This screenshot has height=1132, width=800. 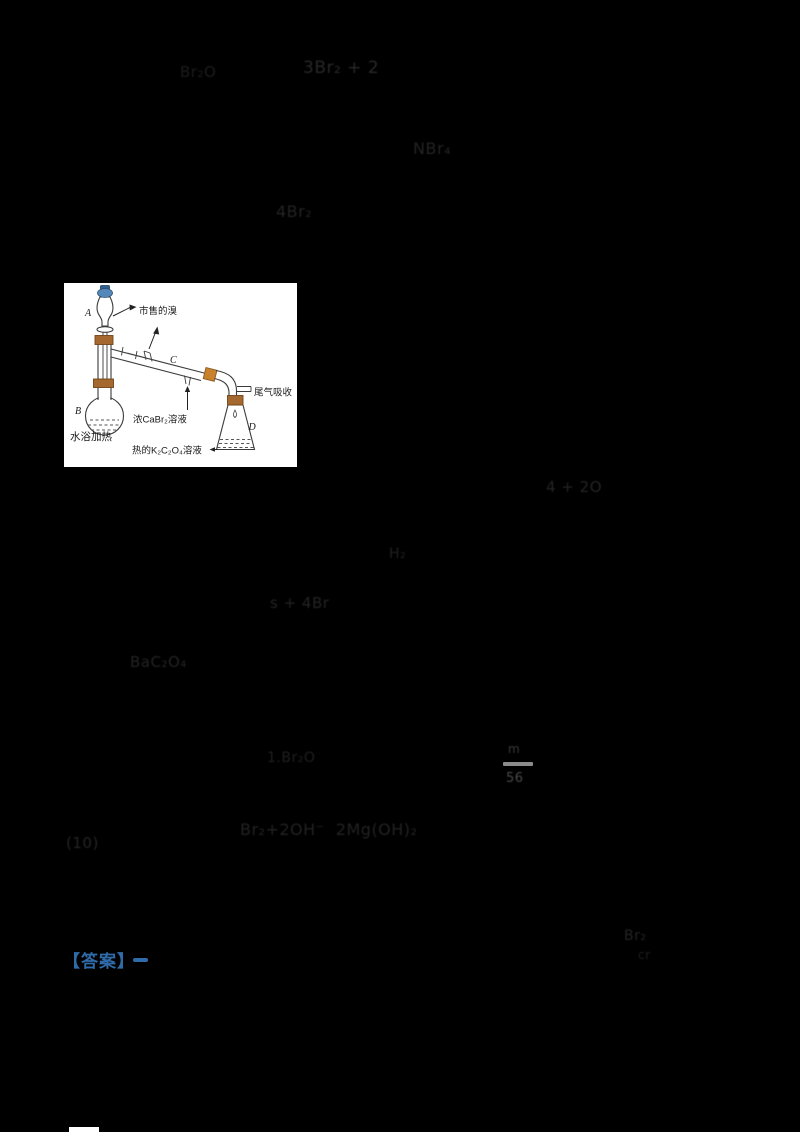 I want to click on tube-connector, so click(x=210, y=374).